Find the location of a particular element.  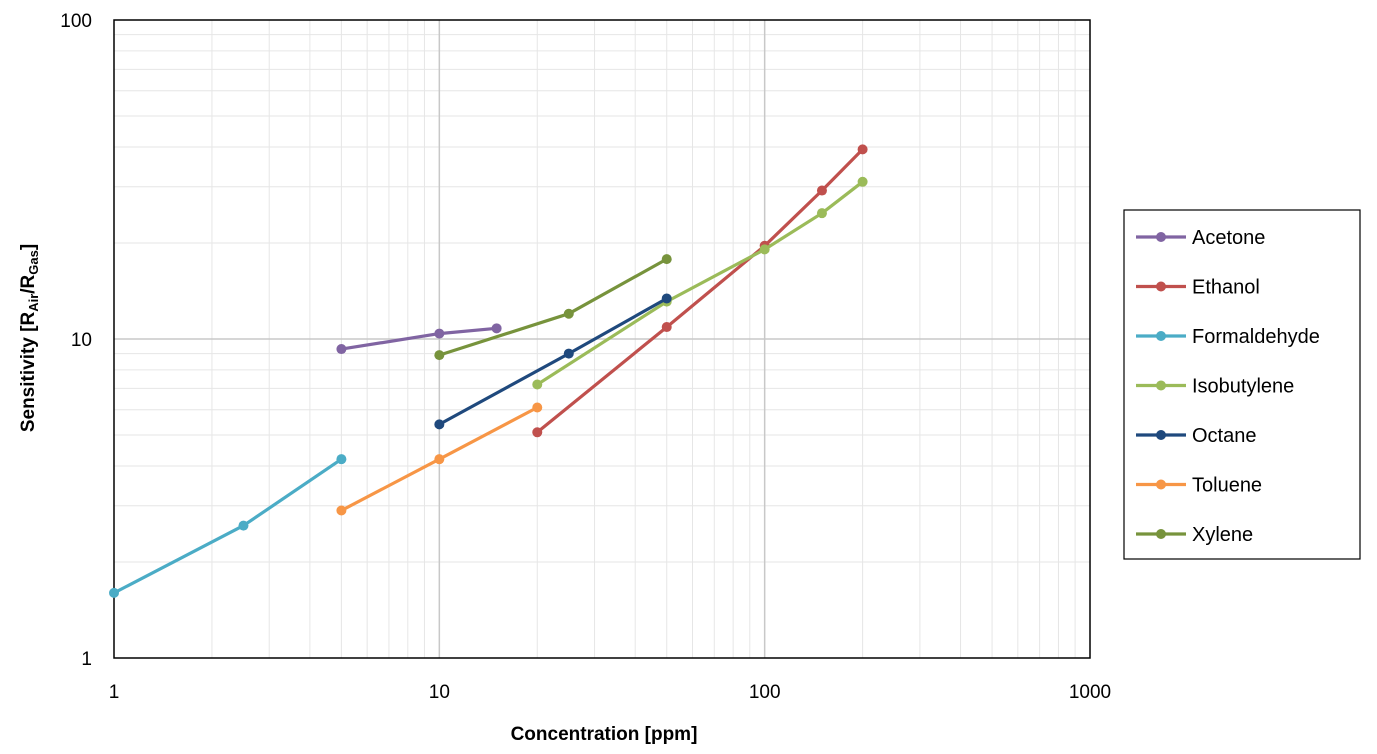

legend-label-toluene: Toluene is located at coordinates (1227, 486).